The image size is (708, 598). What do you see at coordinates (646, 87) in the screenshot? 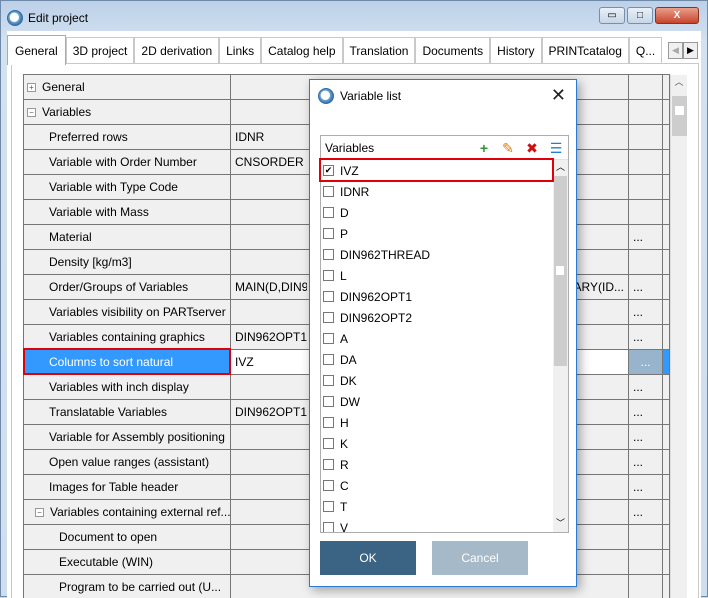
I see `ellipsis-button` at bounding box center [646, 87].